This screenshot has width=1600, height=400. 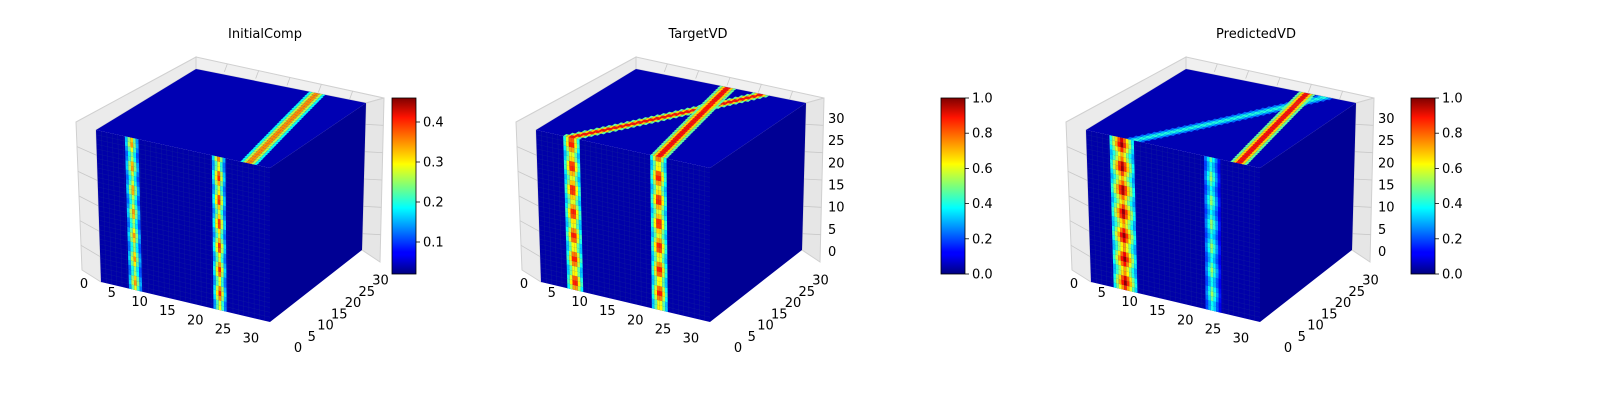 What do you see at coordinates (1386, 163) in the screenshot?
I see `z-tick-label: 20` at bounding box center [1386, 163].